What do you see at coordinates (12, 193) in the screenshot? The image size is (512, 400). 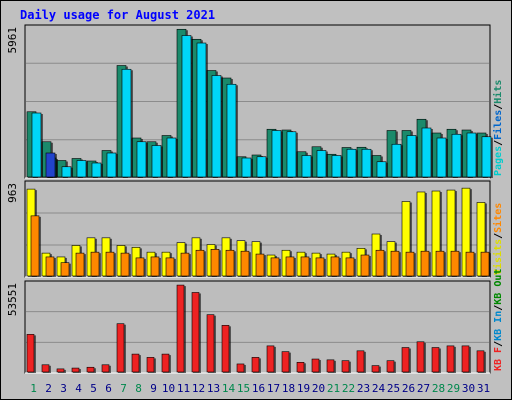 I see `middle-max-label: 963` at bounding box center [12, 193].